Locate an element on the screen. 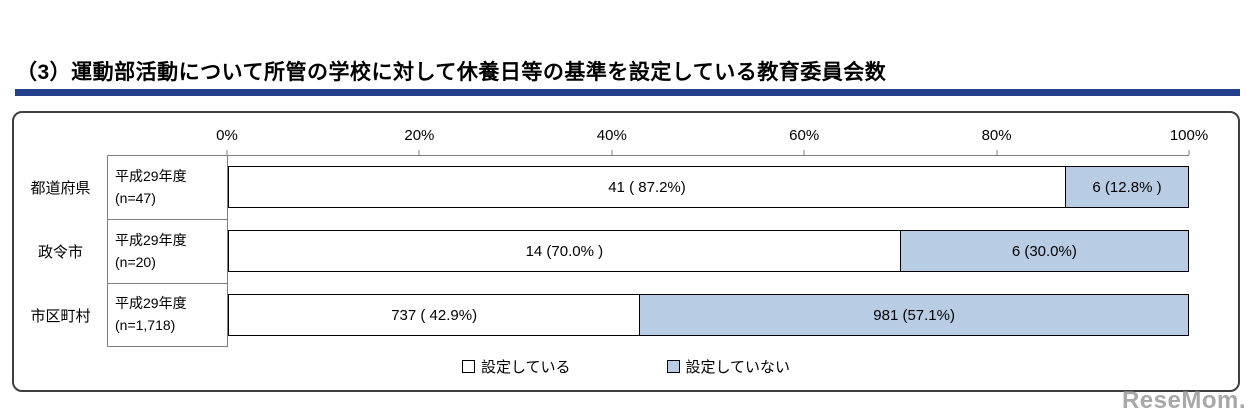 The width and height of the screenshot is (1256, 419). chart-row: 都道府県 平成29年度 (n=47) 41 ( 87.2%) 6 (12.8% ) is located at coordinates (626, 187).